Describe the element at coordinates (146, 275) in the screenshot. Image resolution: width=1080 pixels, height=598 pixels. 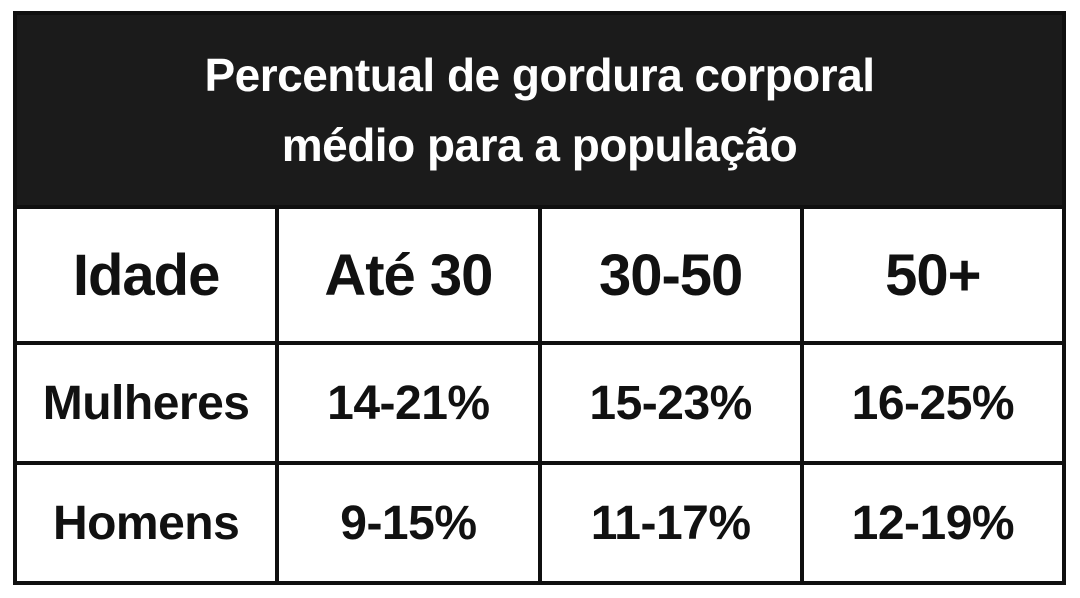
I see `column-header-idade: Idade` at that location.